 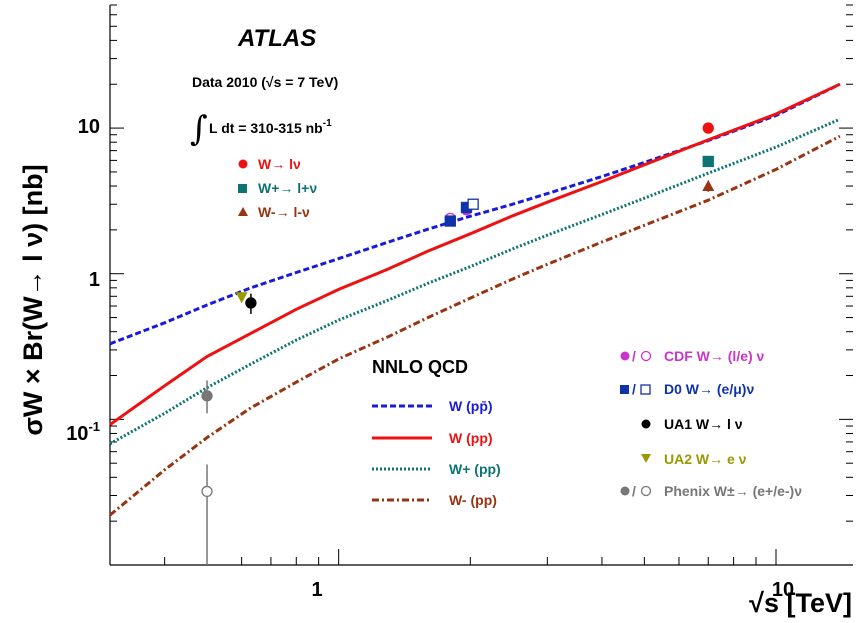 I want to click on y-tick-label-0.1: 10-1, so click(x=83, y=432).